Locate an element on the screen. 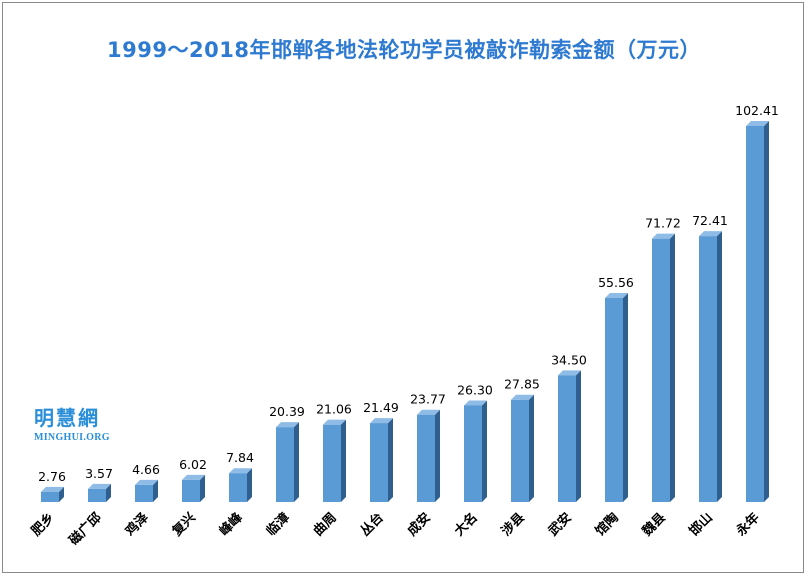 The height and width of the screenshot is (577, 808). category-label: 魏县 is located at coordinates (653, 525).